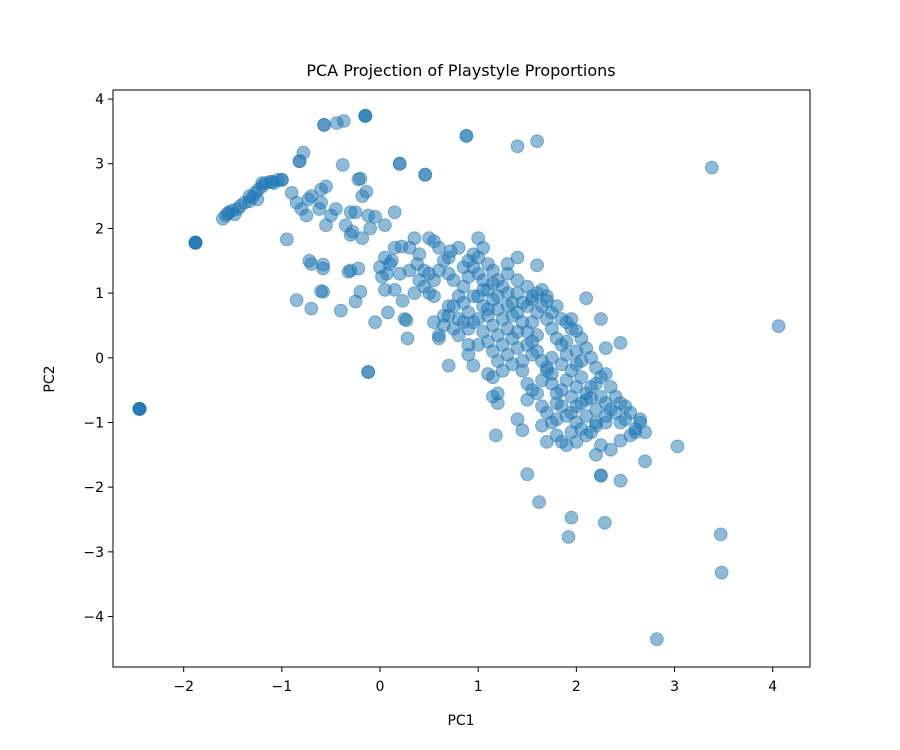  I want to click on y-tick-label: 0, so click(99, 359).